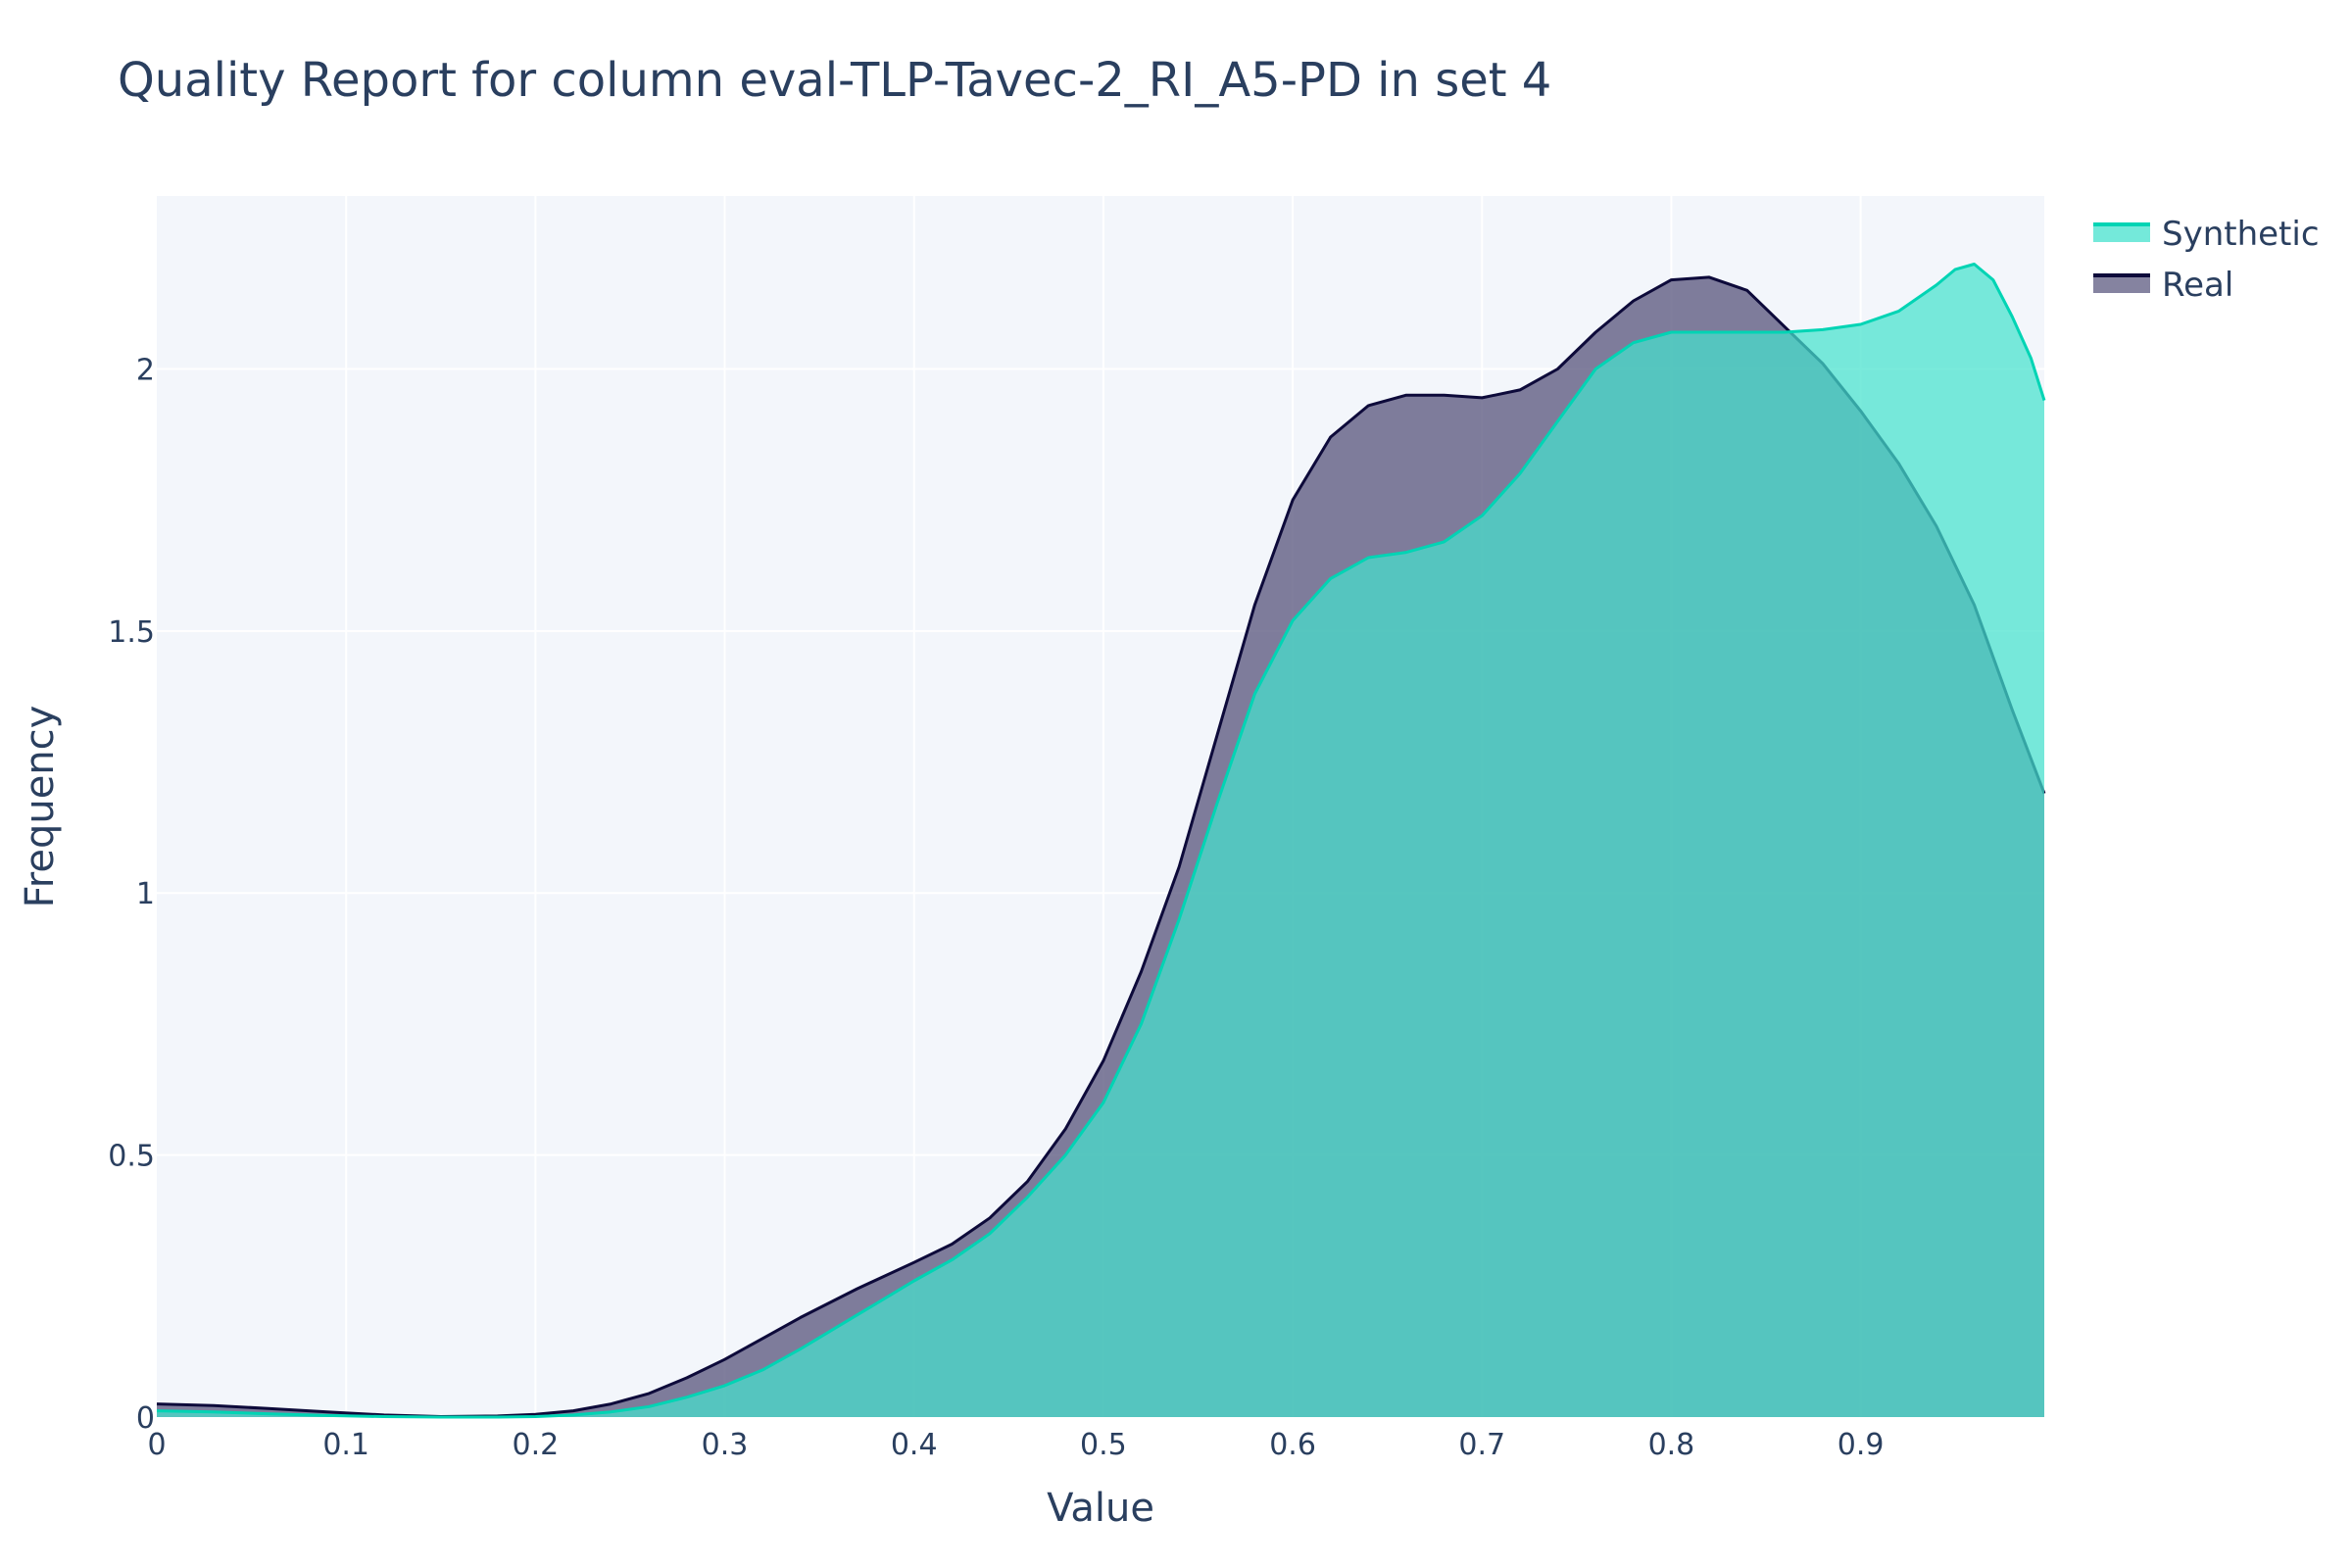 The image size is (2352, 1568). What do you see at coordinates (725, 1445) in the screenshot?
I see `x-tick-label: 0.3` at bounding box center [725, 1445].